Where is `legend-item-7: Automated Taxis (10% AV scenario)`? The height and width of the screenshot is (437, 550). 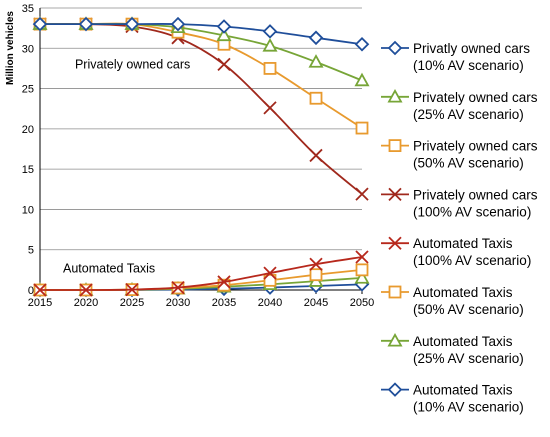
legend-item-7: Automated Taxis (10% AV scenario) is located at coordinates (452, 398).